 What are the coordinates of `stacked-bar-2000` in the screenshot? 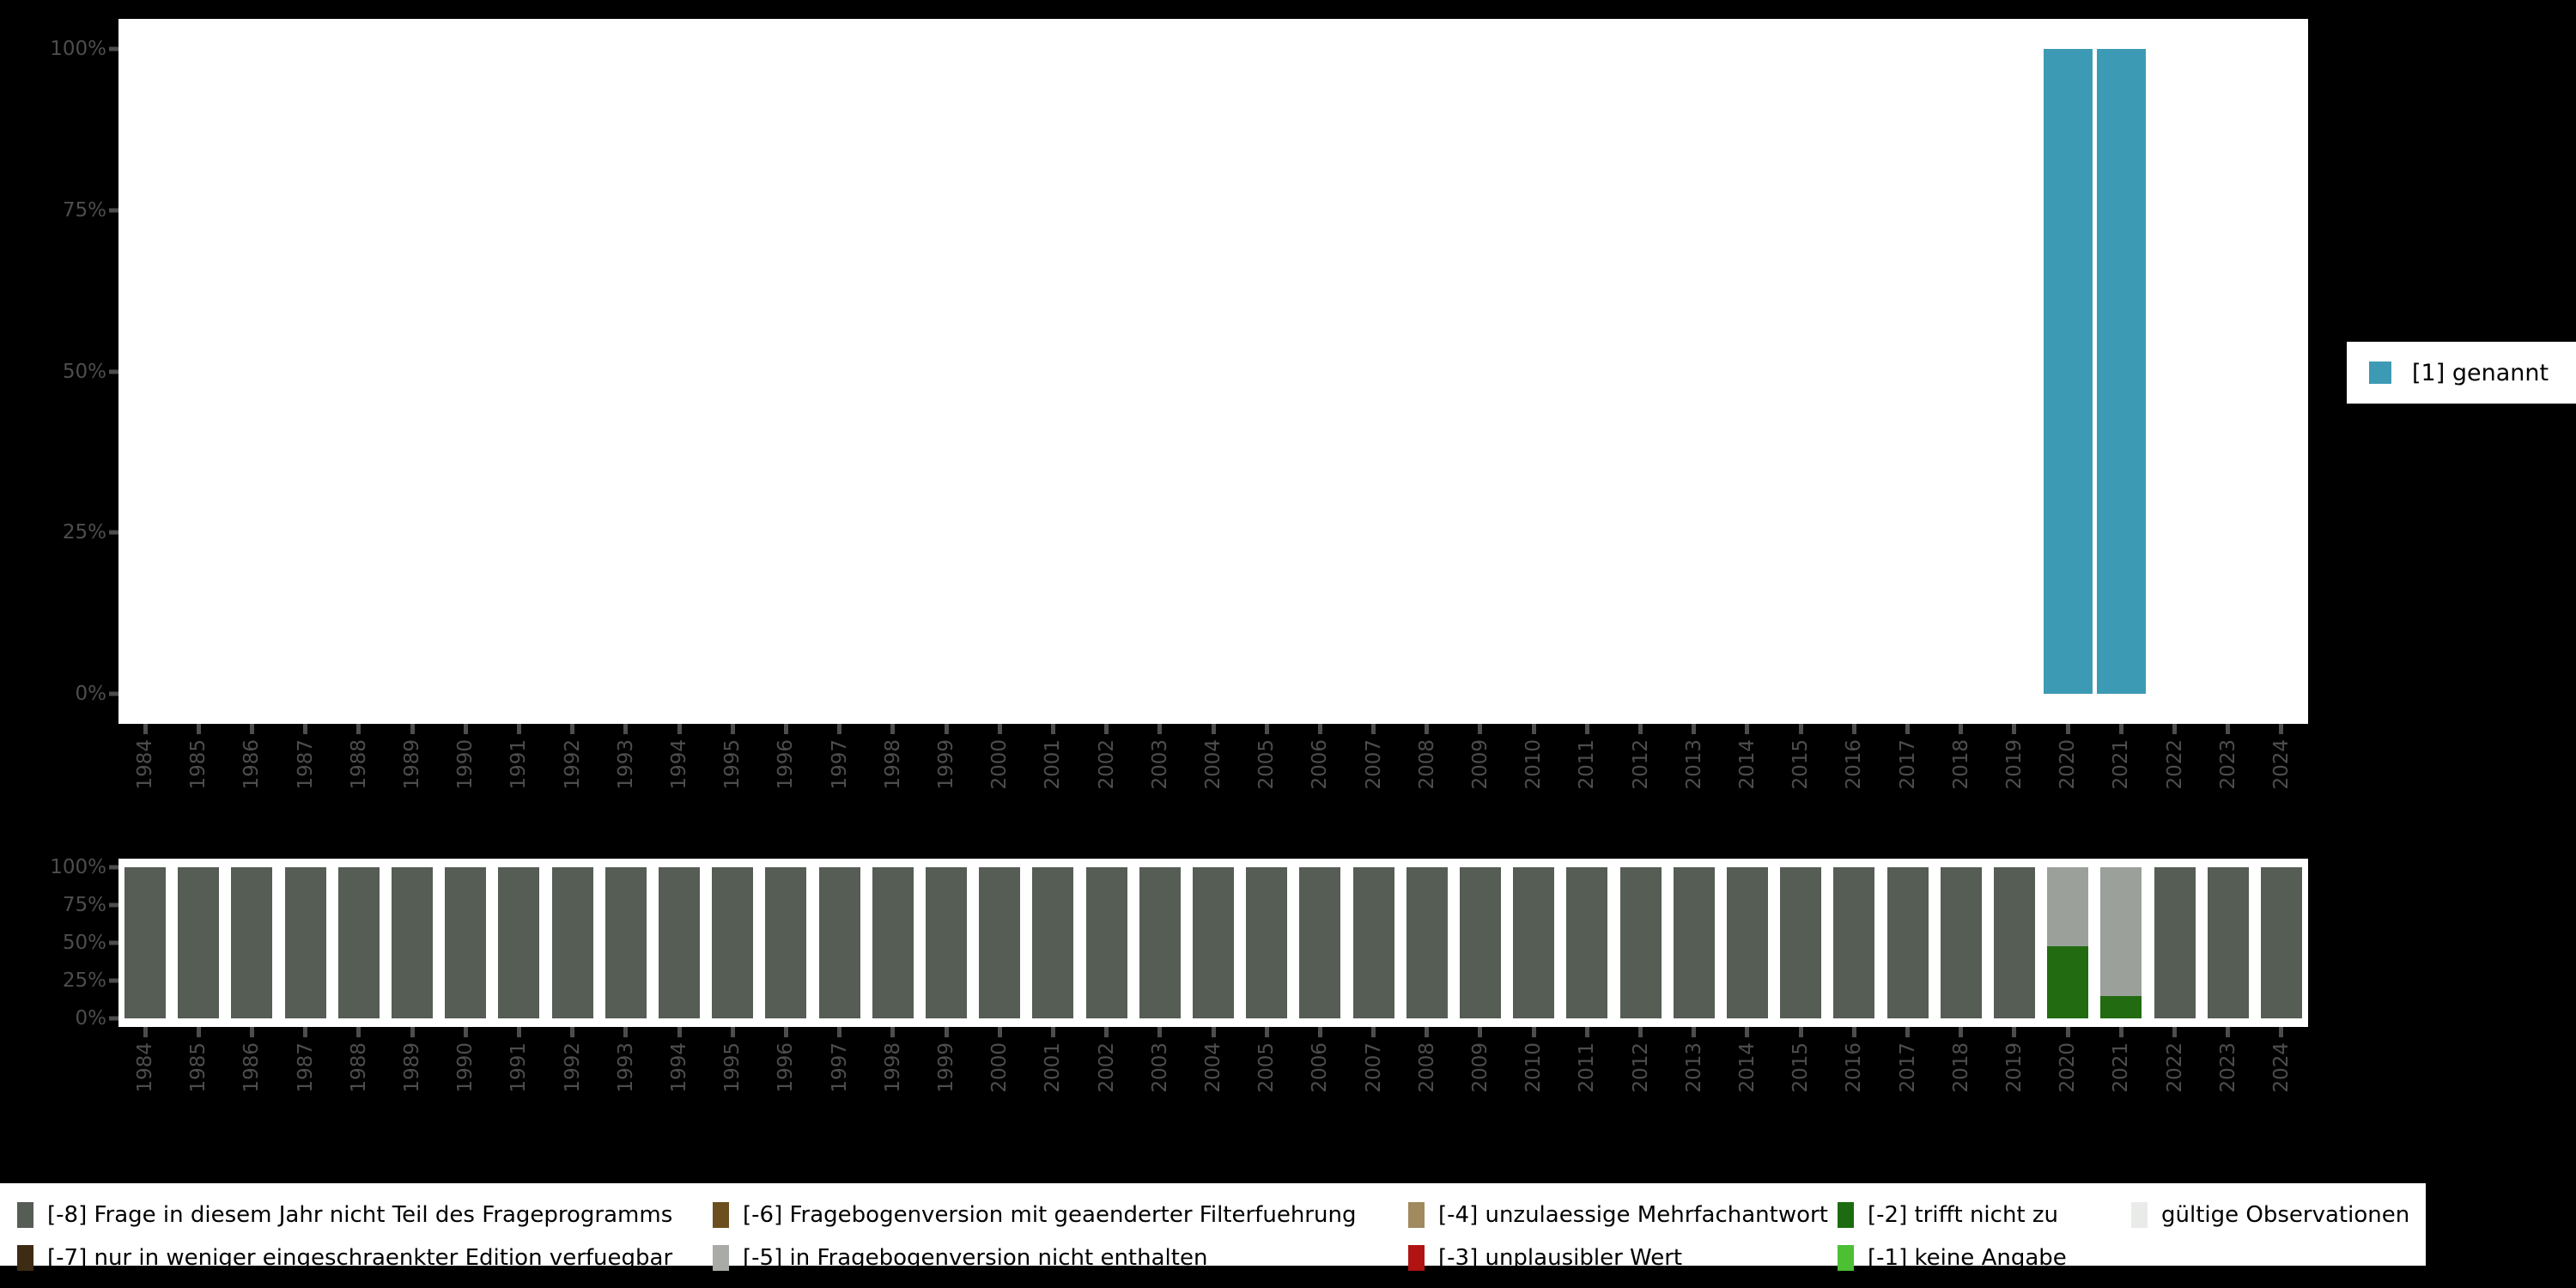 It's located at (1000, 943).